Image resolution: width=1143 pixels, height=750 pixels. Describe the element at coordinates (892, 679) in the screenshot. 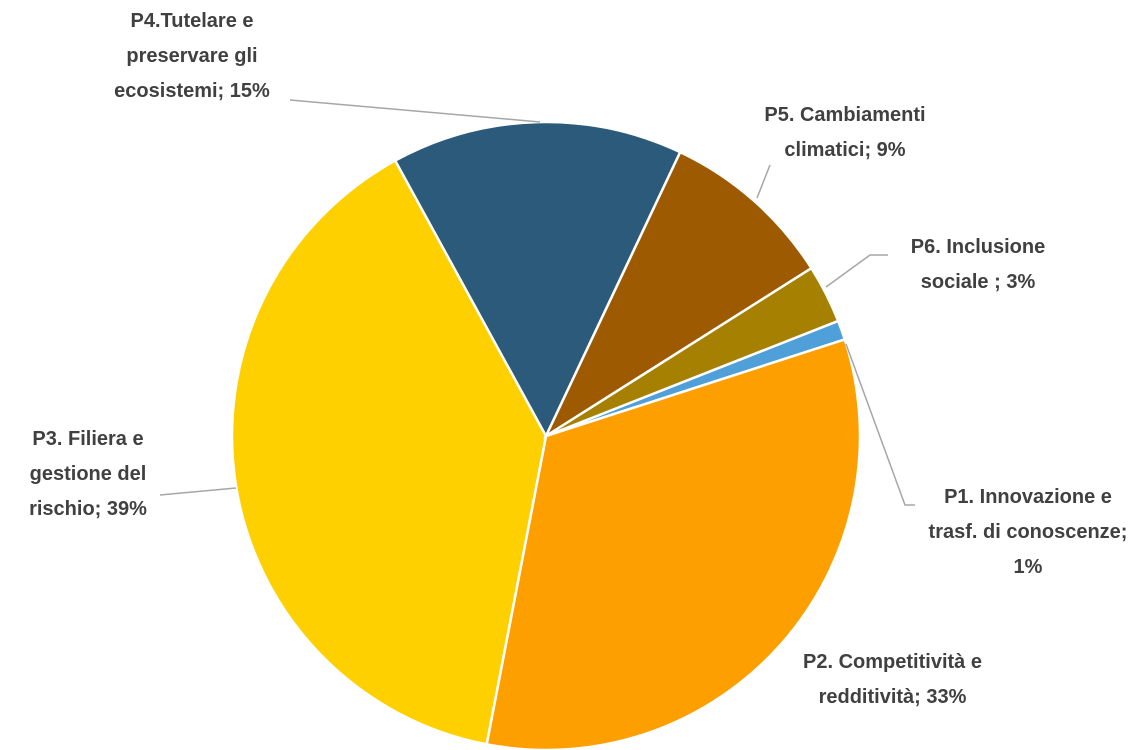

I see `data-label: P2. Competitività e redditività; 33%` at that location.